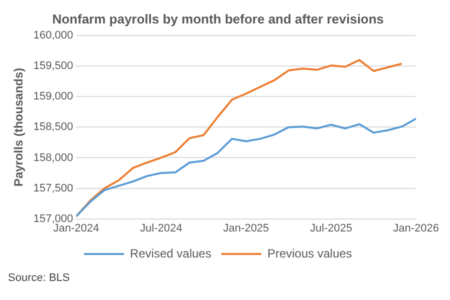 This screenshot has height=300, width=450. What do you see at coordinates (161, 228) in the screenshot?
I see `x-tick-label: Jul-2024` at bounding box center [161, 228].